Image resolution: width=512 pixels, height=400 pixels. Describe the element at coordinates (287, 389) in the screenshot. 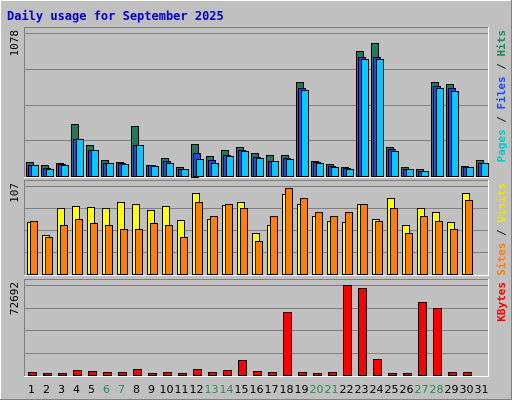

I see `day-label-18: 18` at that location.